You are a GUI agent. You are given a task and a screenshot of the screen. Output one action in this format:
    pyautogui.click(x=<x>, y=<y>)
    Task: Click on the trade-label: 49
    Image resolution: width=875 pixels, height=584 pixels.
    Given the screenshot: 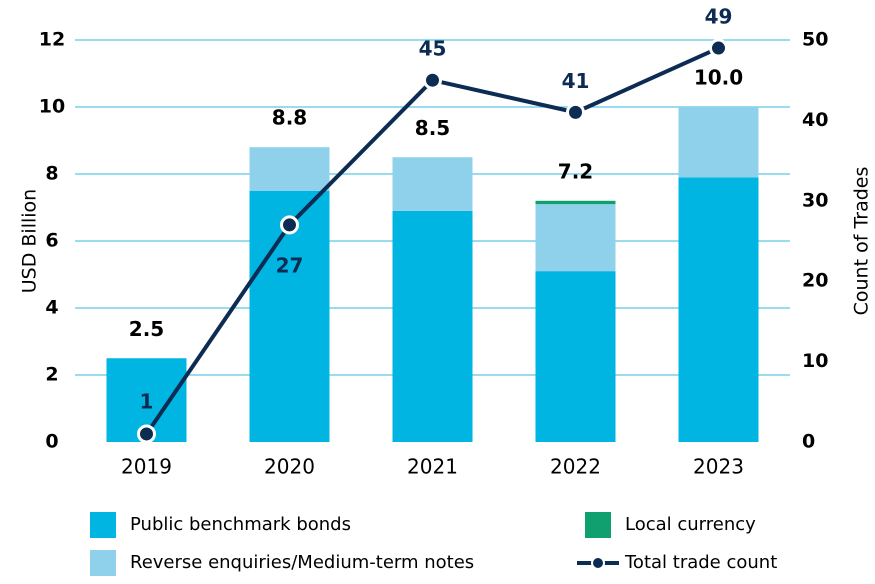 What is the action you would take?
    pyautogui.click(x=719, y=17)
    